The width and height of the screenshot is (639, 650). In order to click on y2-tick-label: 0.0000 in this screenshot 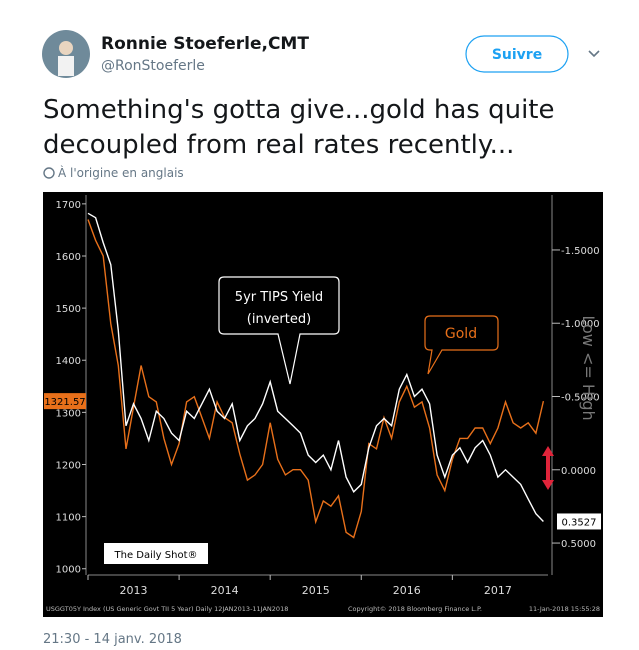, I will do `click(578, 471)`.